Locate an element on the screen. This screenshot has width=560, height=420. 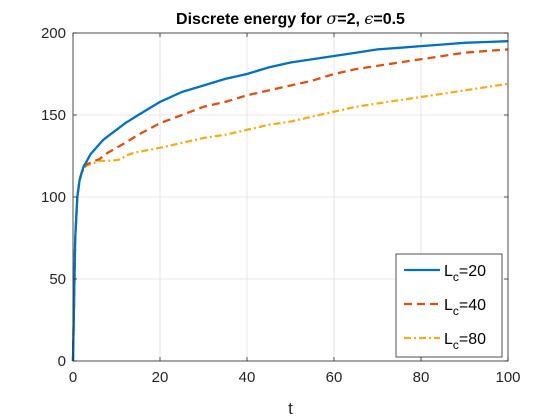
x-tick-label: 60 is located at coordinates (334, 377).